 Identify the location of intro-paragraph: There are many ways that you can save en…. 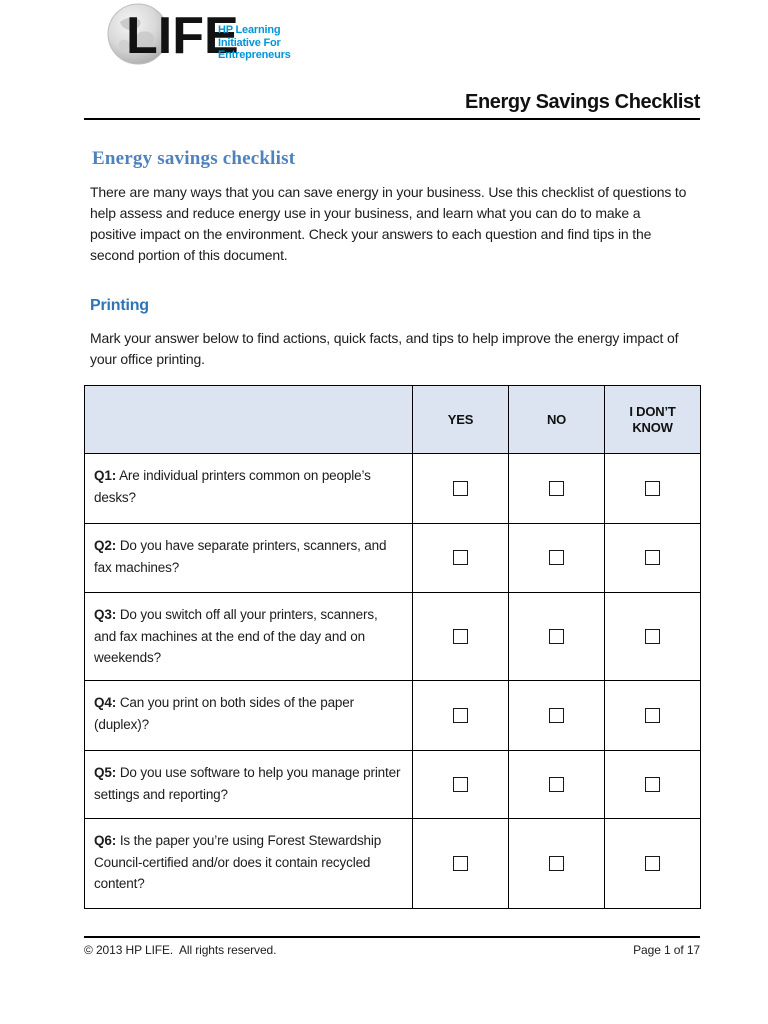
(388, 223).